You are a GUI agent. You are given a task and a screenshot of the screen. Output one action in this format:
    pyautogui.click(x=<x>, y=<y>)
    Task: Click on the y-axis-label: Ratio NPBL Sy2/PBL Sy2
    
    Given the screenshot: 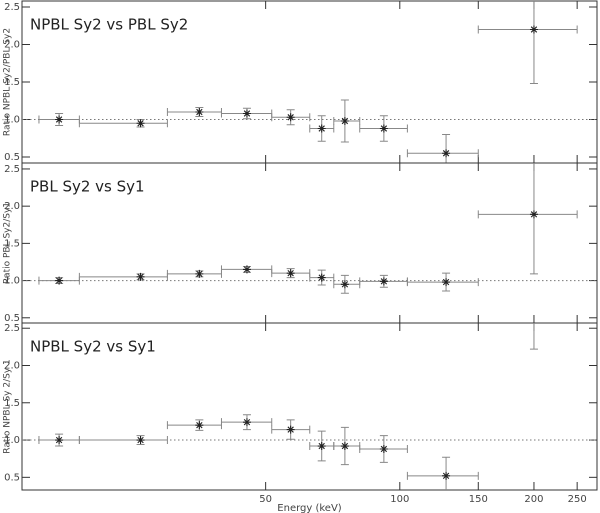 What is the action you would take?
    pyautogui.click(x=8, y=82)
    